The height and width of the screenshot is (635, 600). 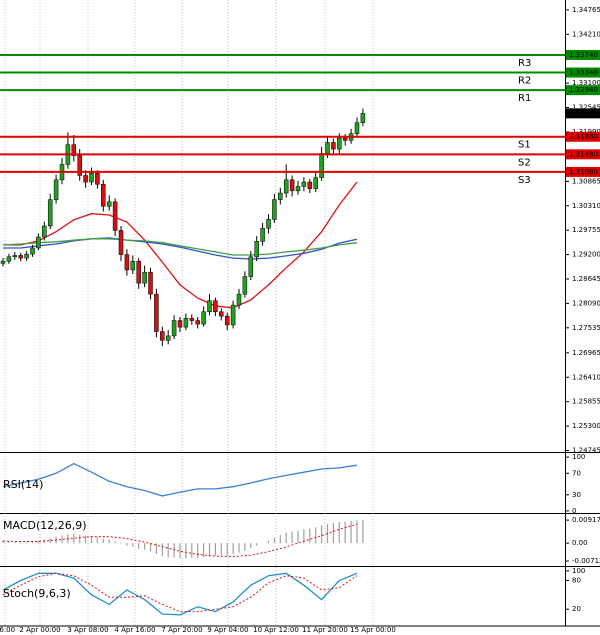 I want to click on x-tick-label: 11 Apr 20:00, so click(x=325, y=630).